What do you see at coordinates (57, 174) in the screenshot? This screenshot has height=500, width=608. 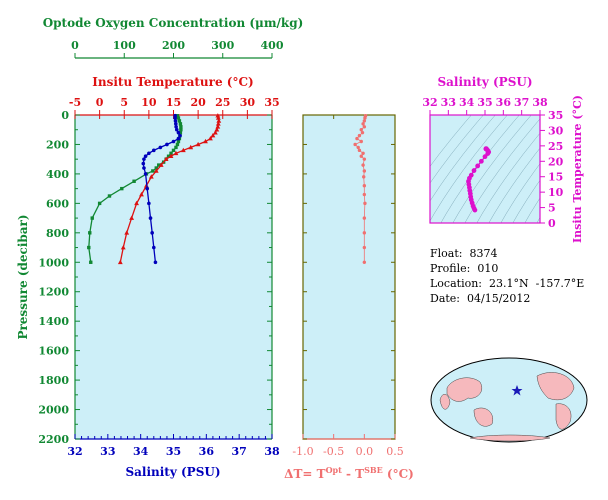 I see `pressure-tick-label: 400` at bounding box center [57, 174].